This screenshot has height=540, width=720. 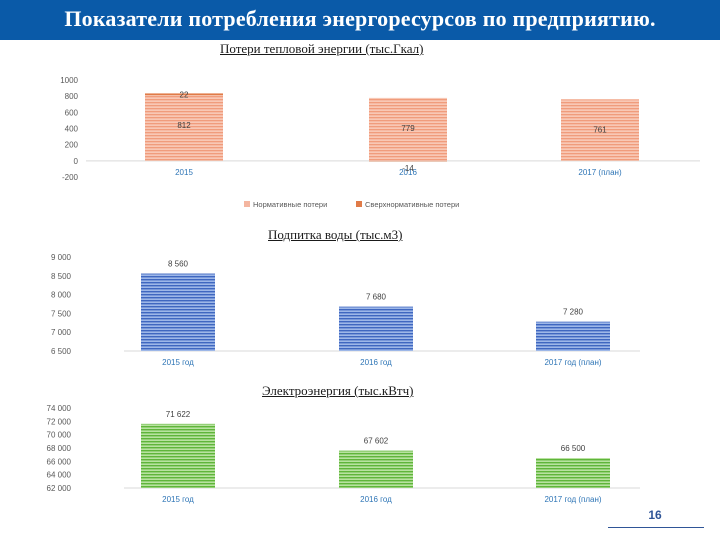 What do you see at coordinates (322, 48) in the screenshot?
I see `chart-title-heat-loss: Потери тепловой энергии (тыс.Гкал)` at bounding box center [322, 48].